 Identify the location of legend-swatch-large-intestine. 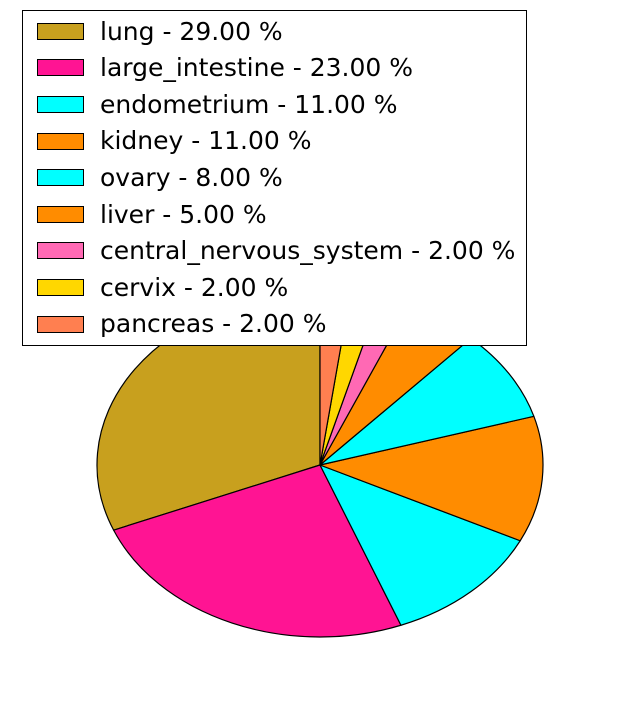
(60, 68).